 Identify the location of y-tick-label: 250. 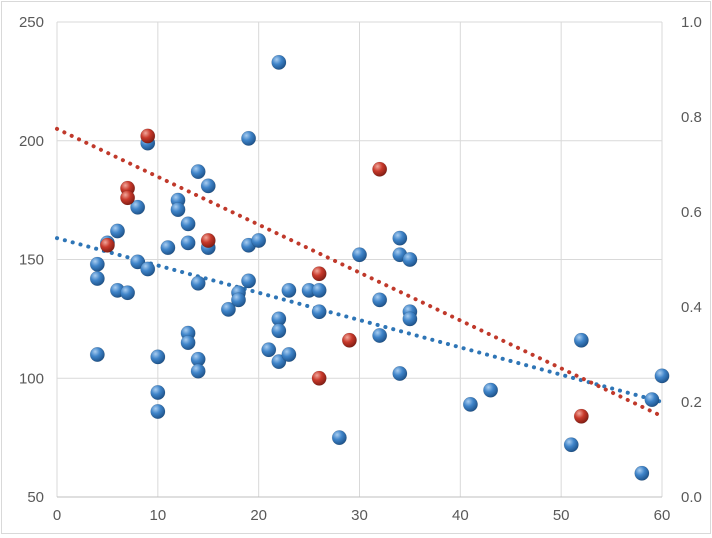
(31, 22).